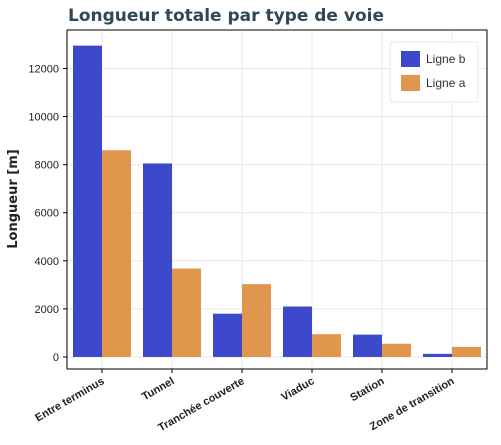 The image size is (501, 445). I want to click on x-tick-label: Viaduc, so click(297, 389).